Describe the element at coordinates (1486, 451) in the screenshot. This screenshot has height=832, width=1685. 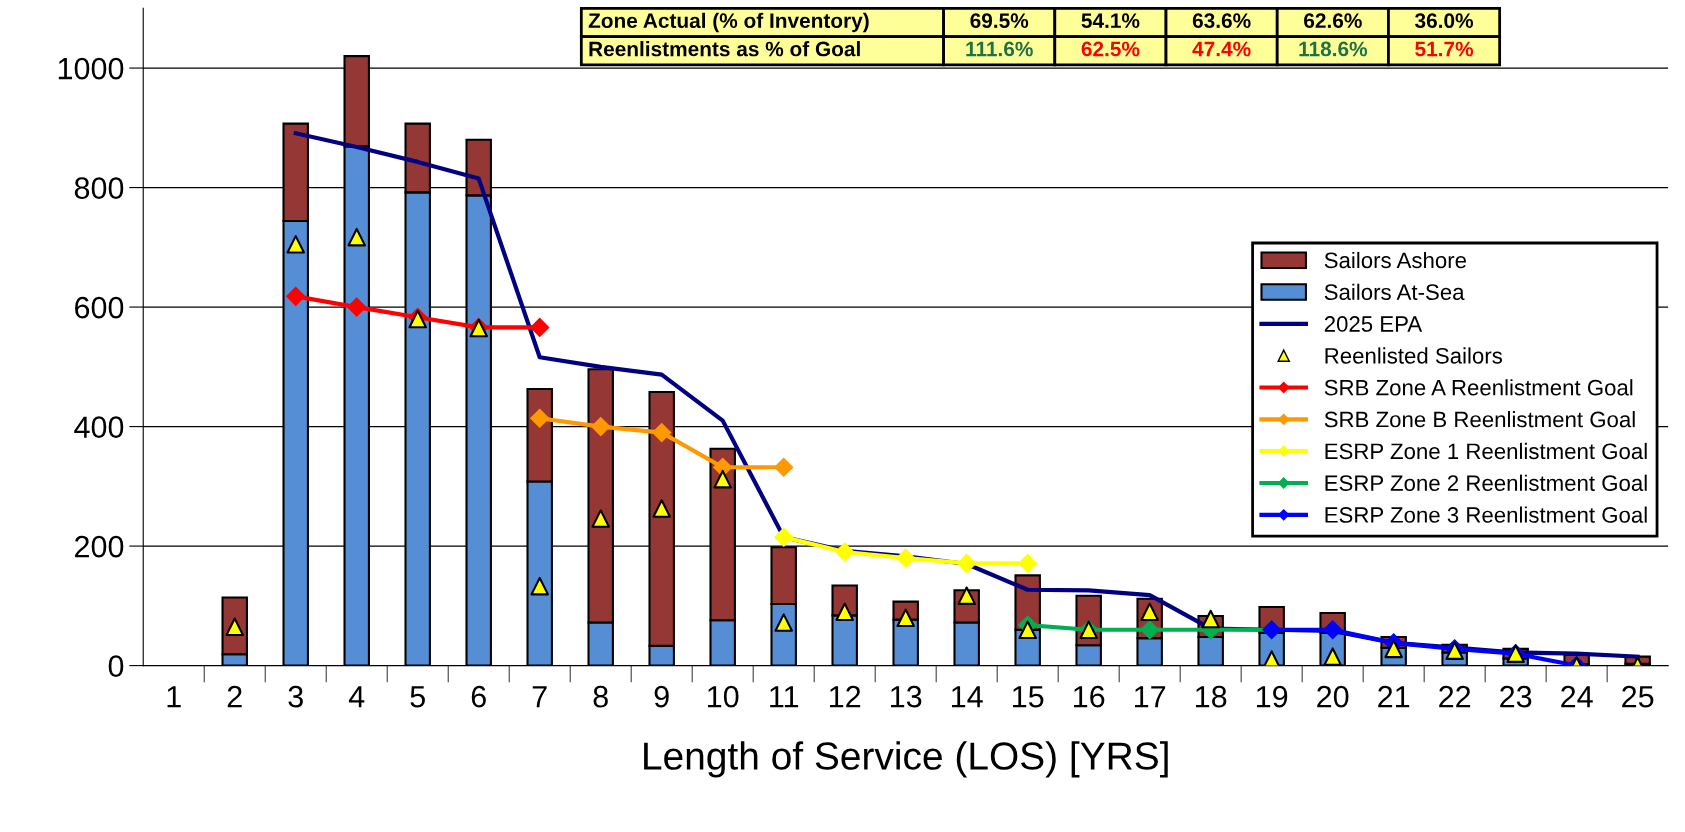
I see `legend-label: ESRP Zone 1 Reenlistment Goal` at that location.